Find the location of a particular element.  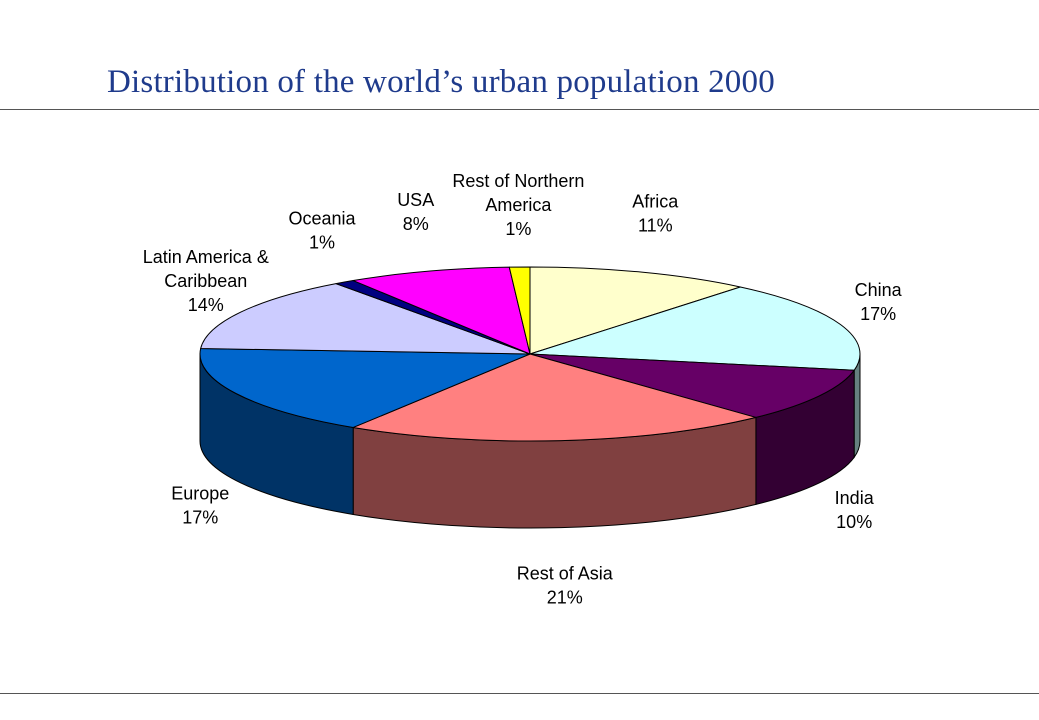

pie-label-latin-america-and-caribbean: Latin America & Caribbean 14% is located at coordinates (206, 281).